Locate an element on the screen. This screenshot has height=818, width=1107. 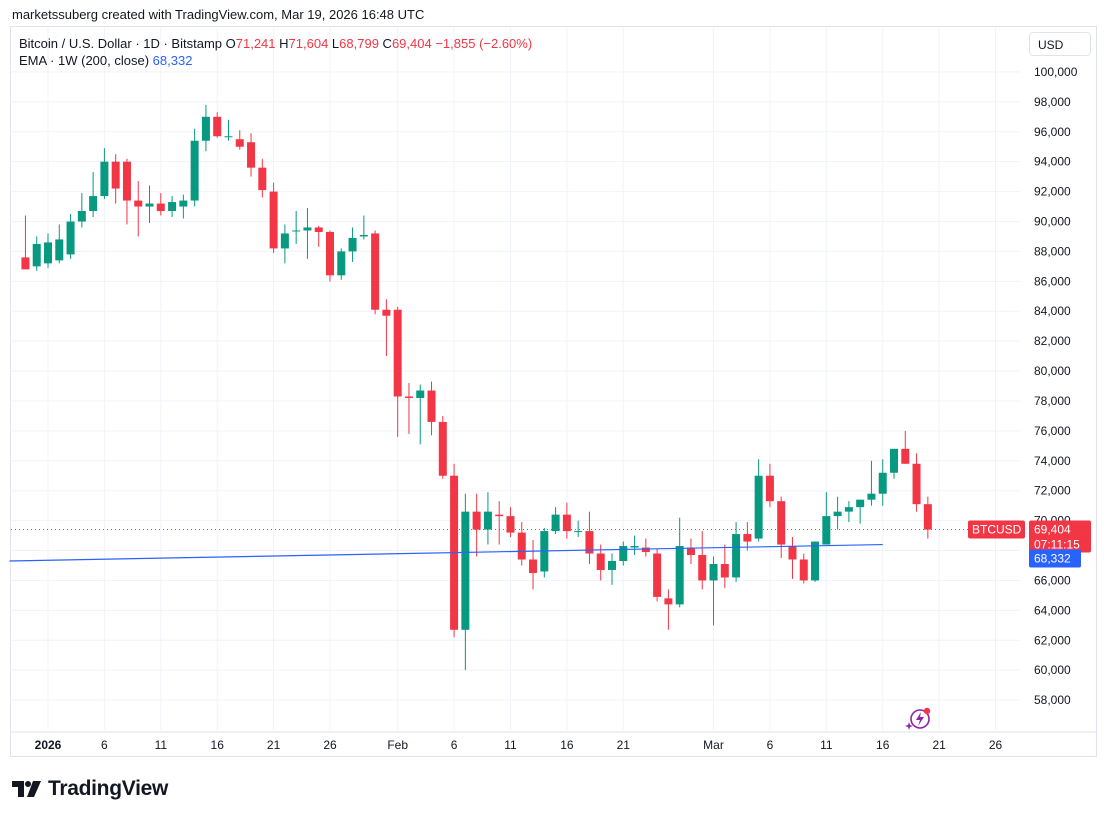
price-tag-value: 69,404 is located at coordinates (1052, 530).